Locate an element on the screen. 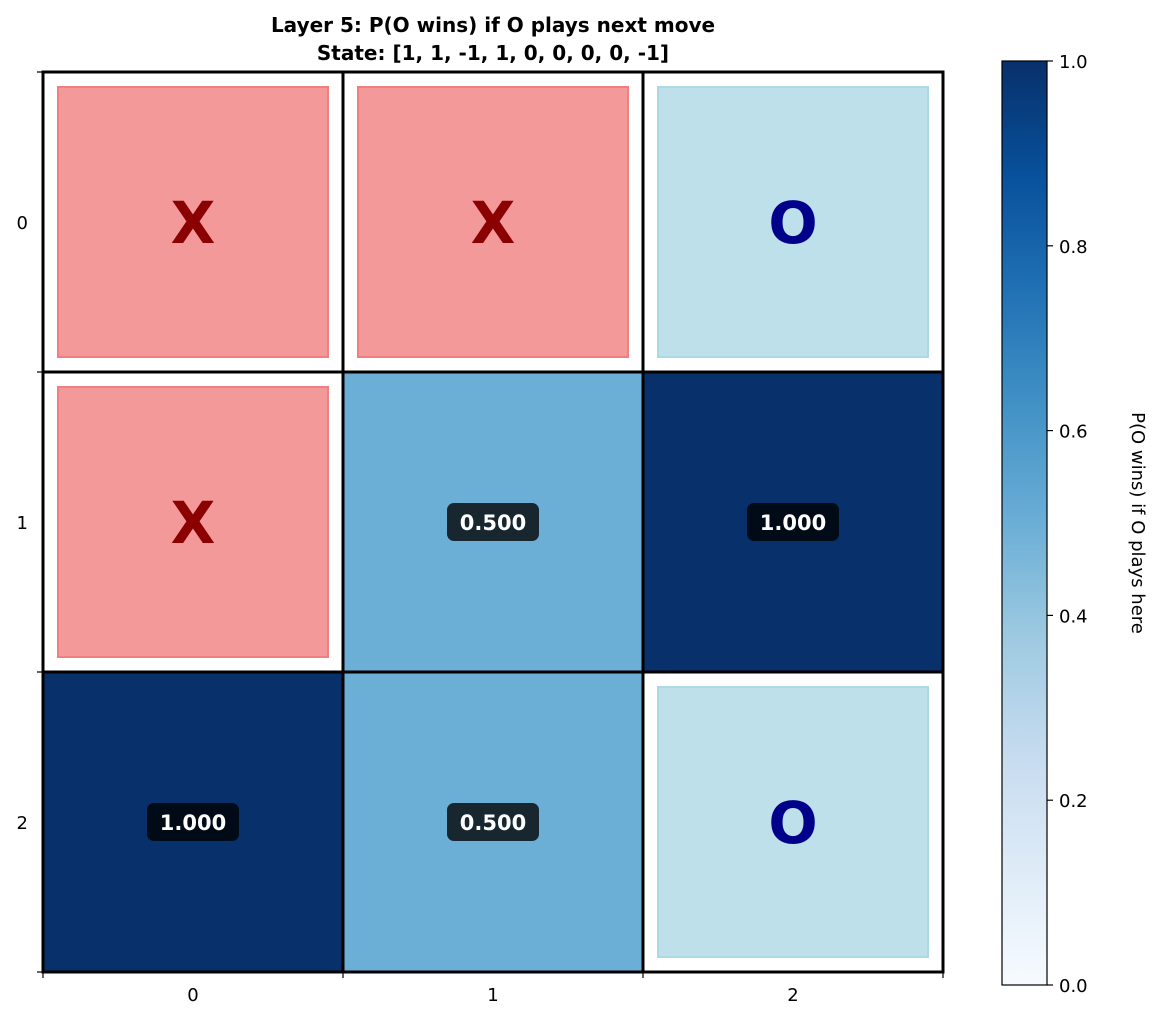 This screenshot has width=1161, height=1023. colorbar-tick-label: 0.2 is located at coordinates (1073, 801).